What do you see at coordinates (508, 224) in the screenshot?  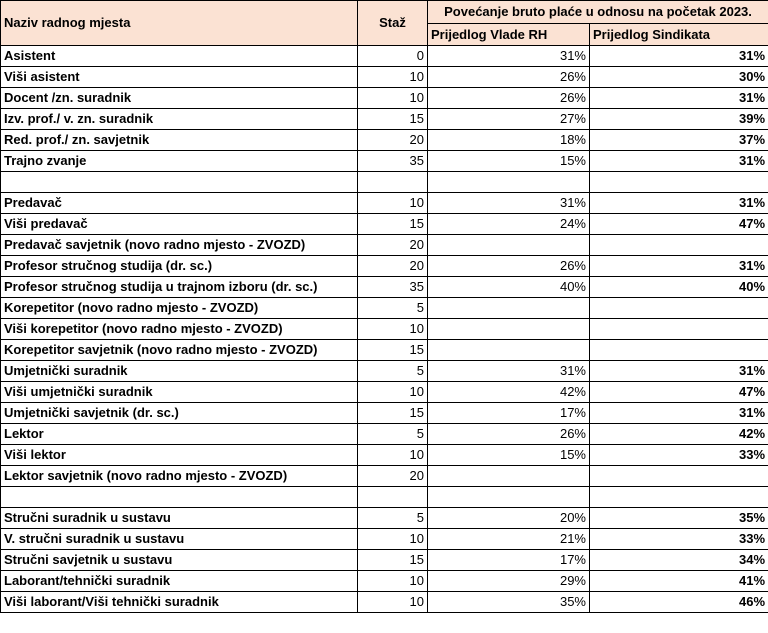 I see `row-vlada: 24%` at bounding box center [508, 224].